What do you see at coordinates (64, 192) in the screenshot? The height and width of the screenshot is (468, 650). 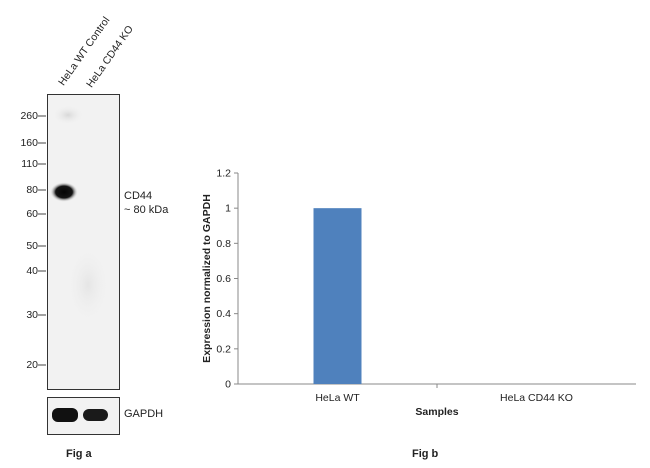 I see `cd44-band-wt` at bounding box center [64, 192].